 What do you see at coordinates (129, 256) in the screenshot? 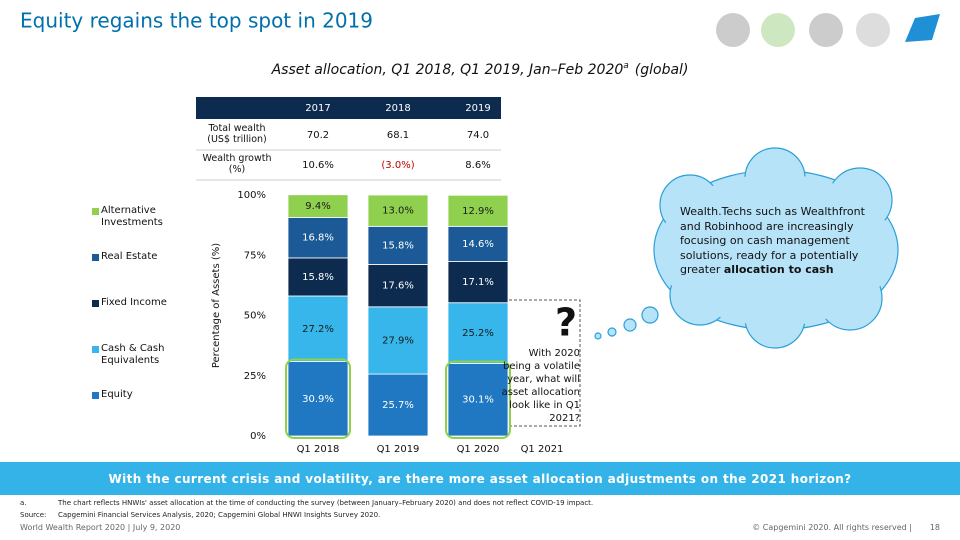
I see `legend-label: Real Estate` at bounding box center [129, 256].